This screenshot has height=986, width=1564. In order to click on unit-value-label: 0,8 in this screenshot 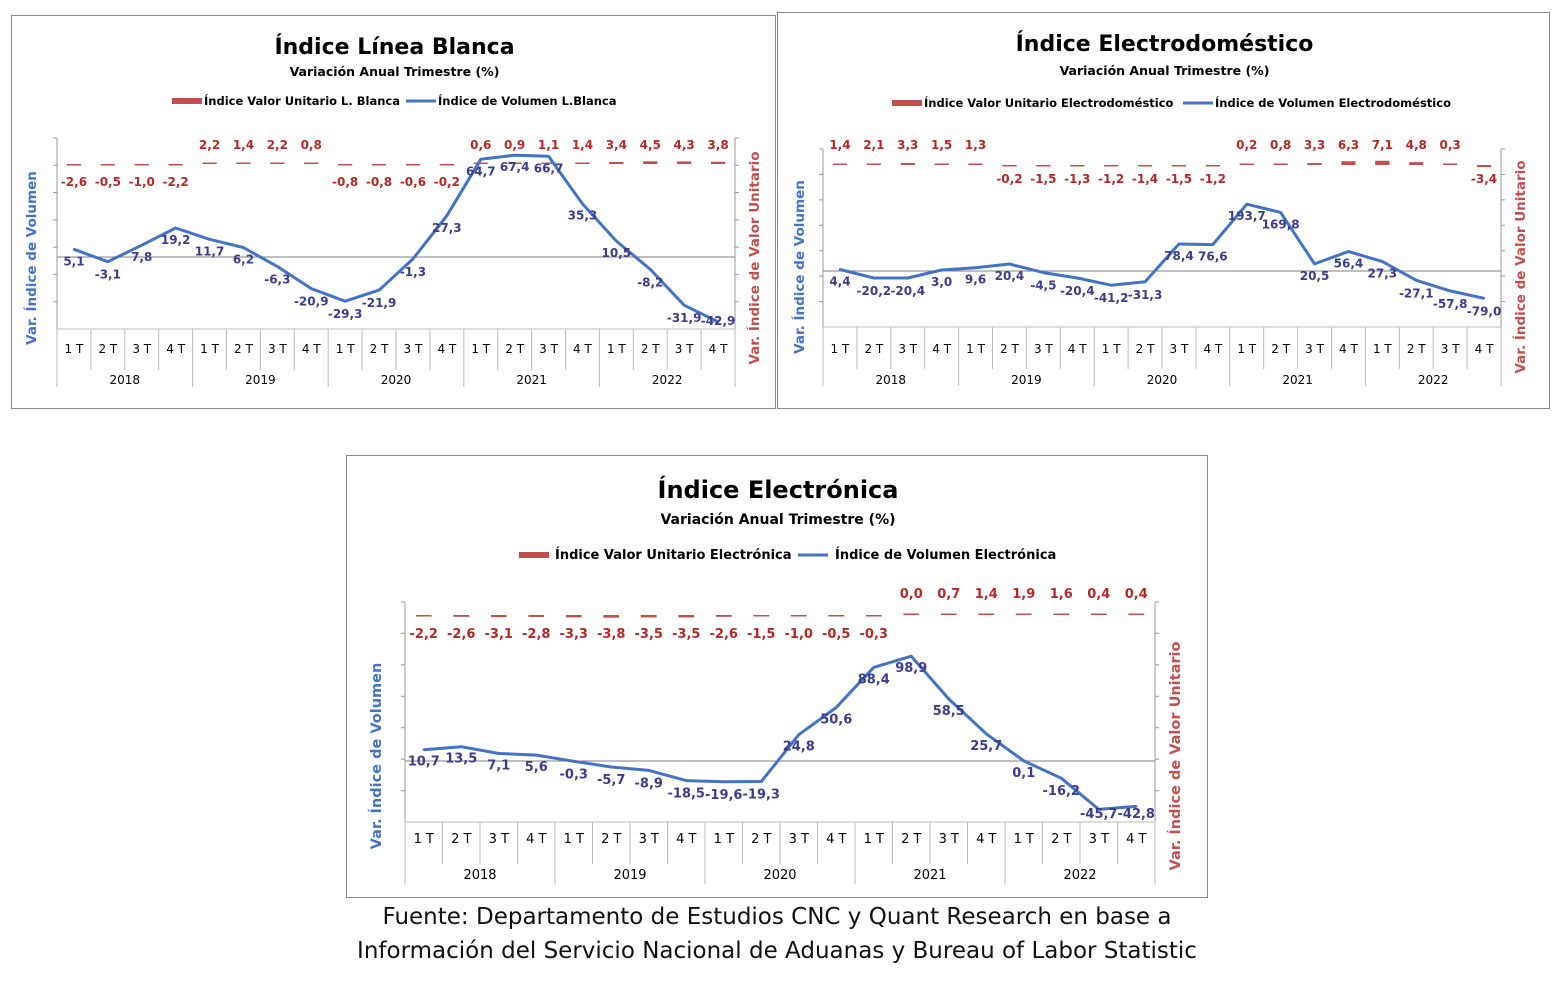, I will do `click(1280, 145)`.